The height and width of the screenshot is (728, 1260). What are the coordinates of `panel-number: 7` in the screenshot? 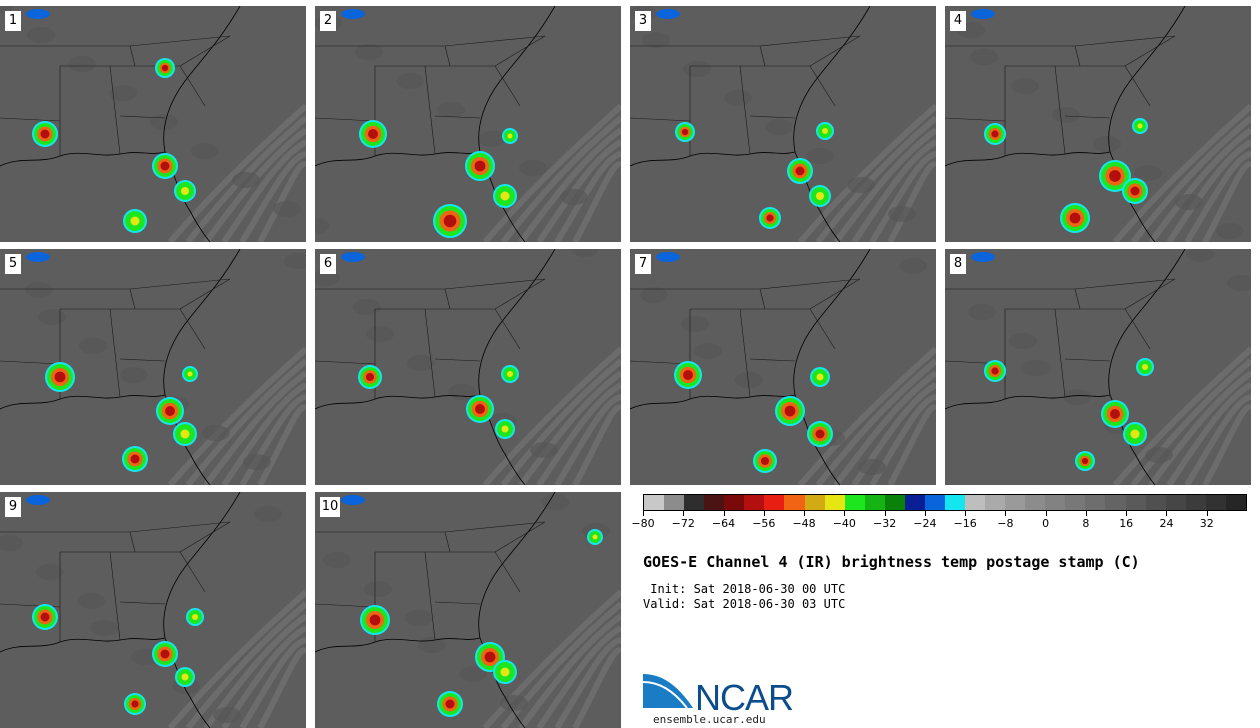 It's located at (643, 264).